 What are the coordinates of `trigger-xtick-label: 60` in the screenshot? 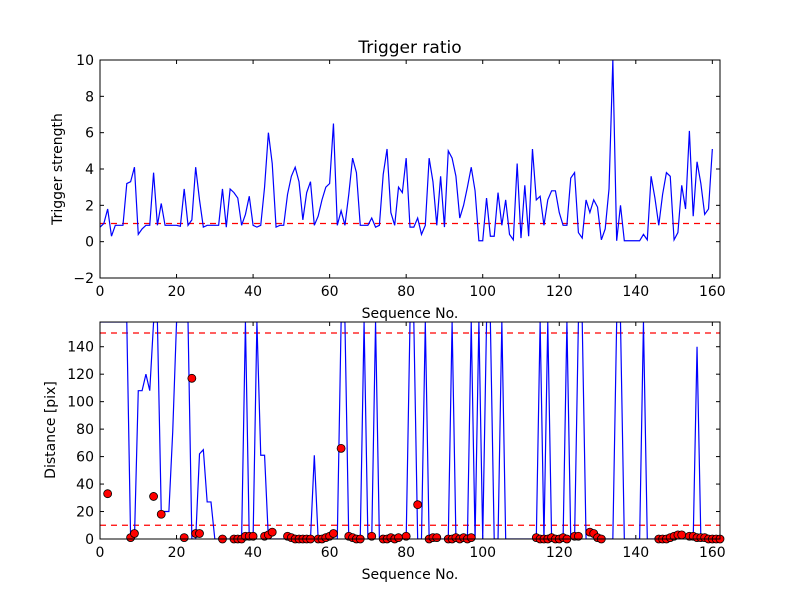 It's located at (330, 292).